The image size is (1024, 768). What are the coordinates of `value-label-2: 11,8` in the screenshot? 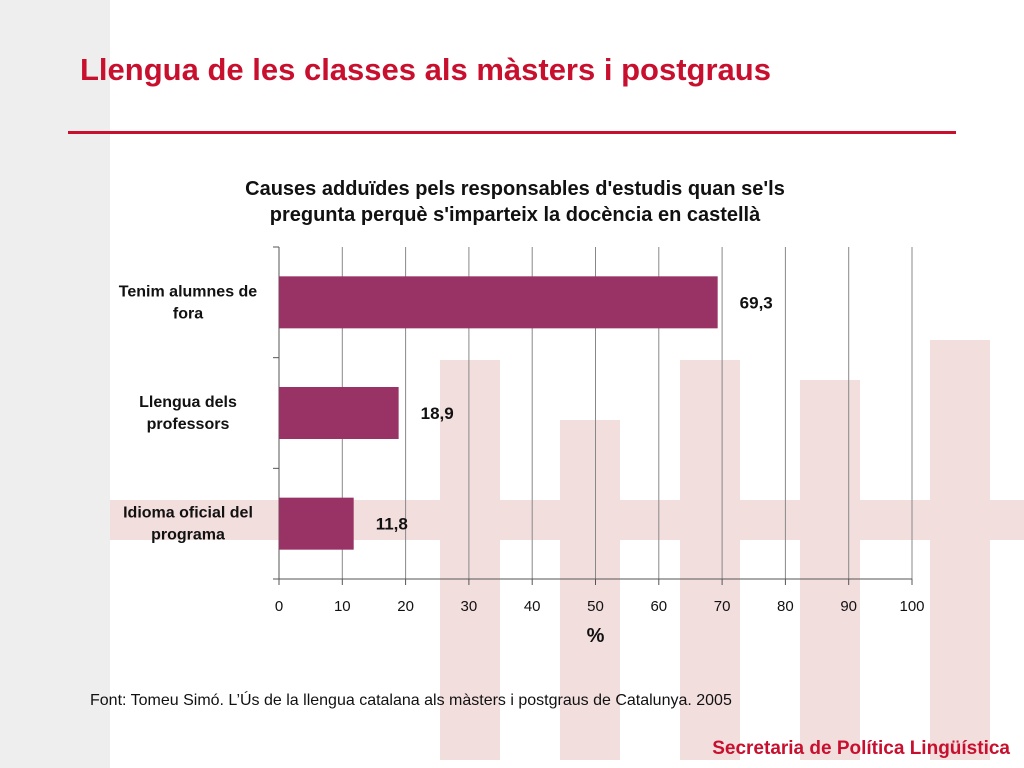 It's located at (392, 524).